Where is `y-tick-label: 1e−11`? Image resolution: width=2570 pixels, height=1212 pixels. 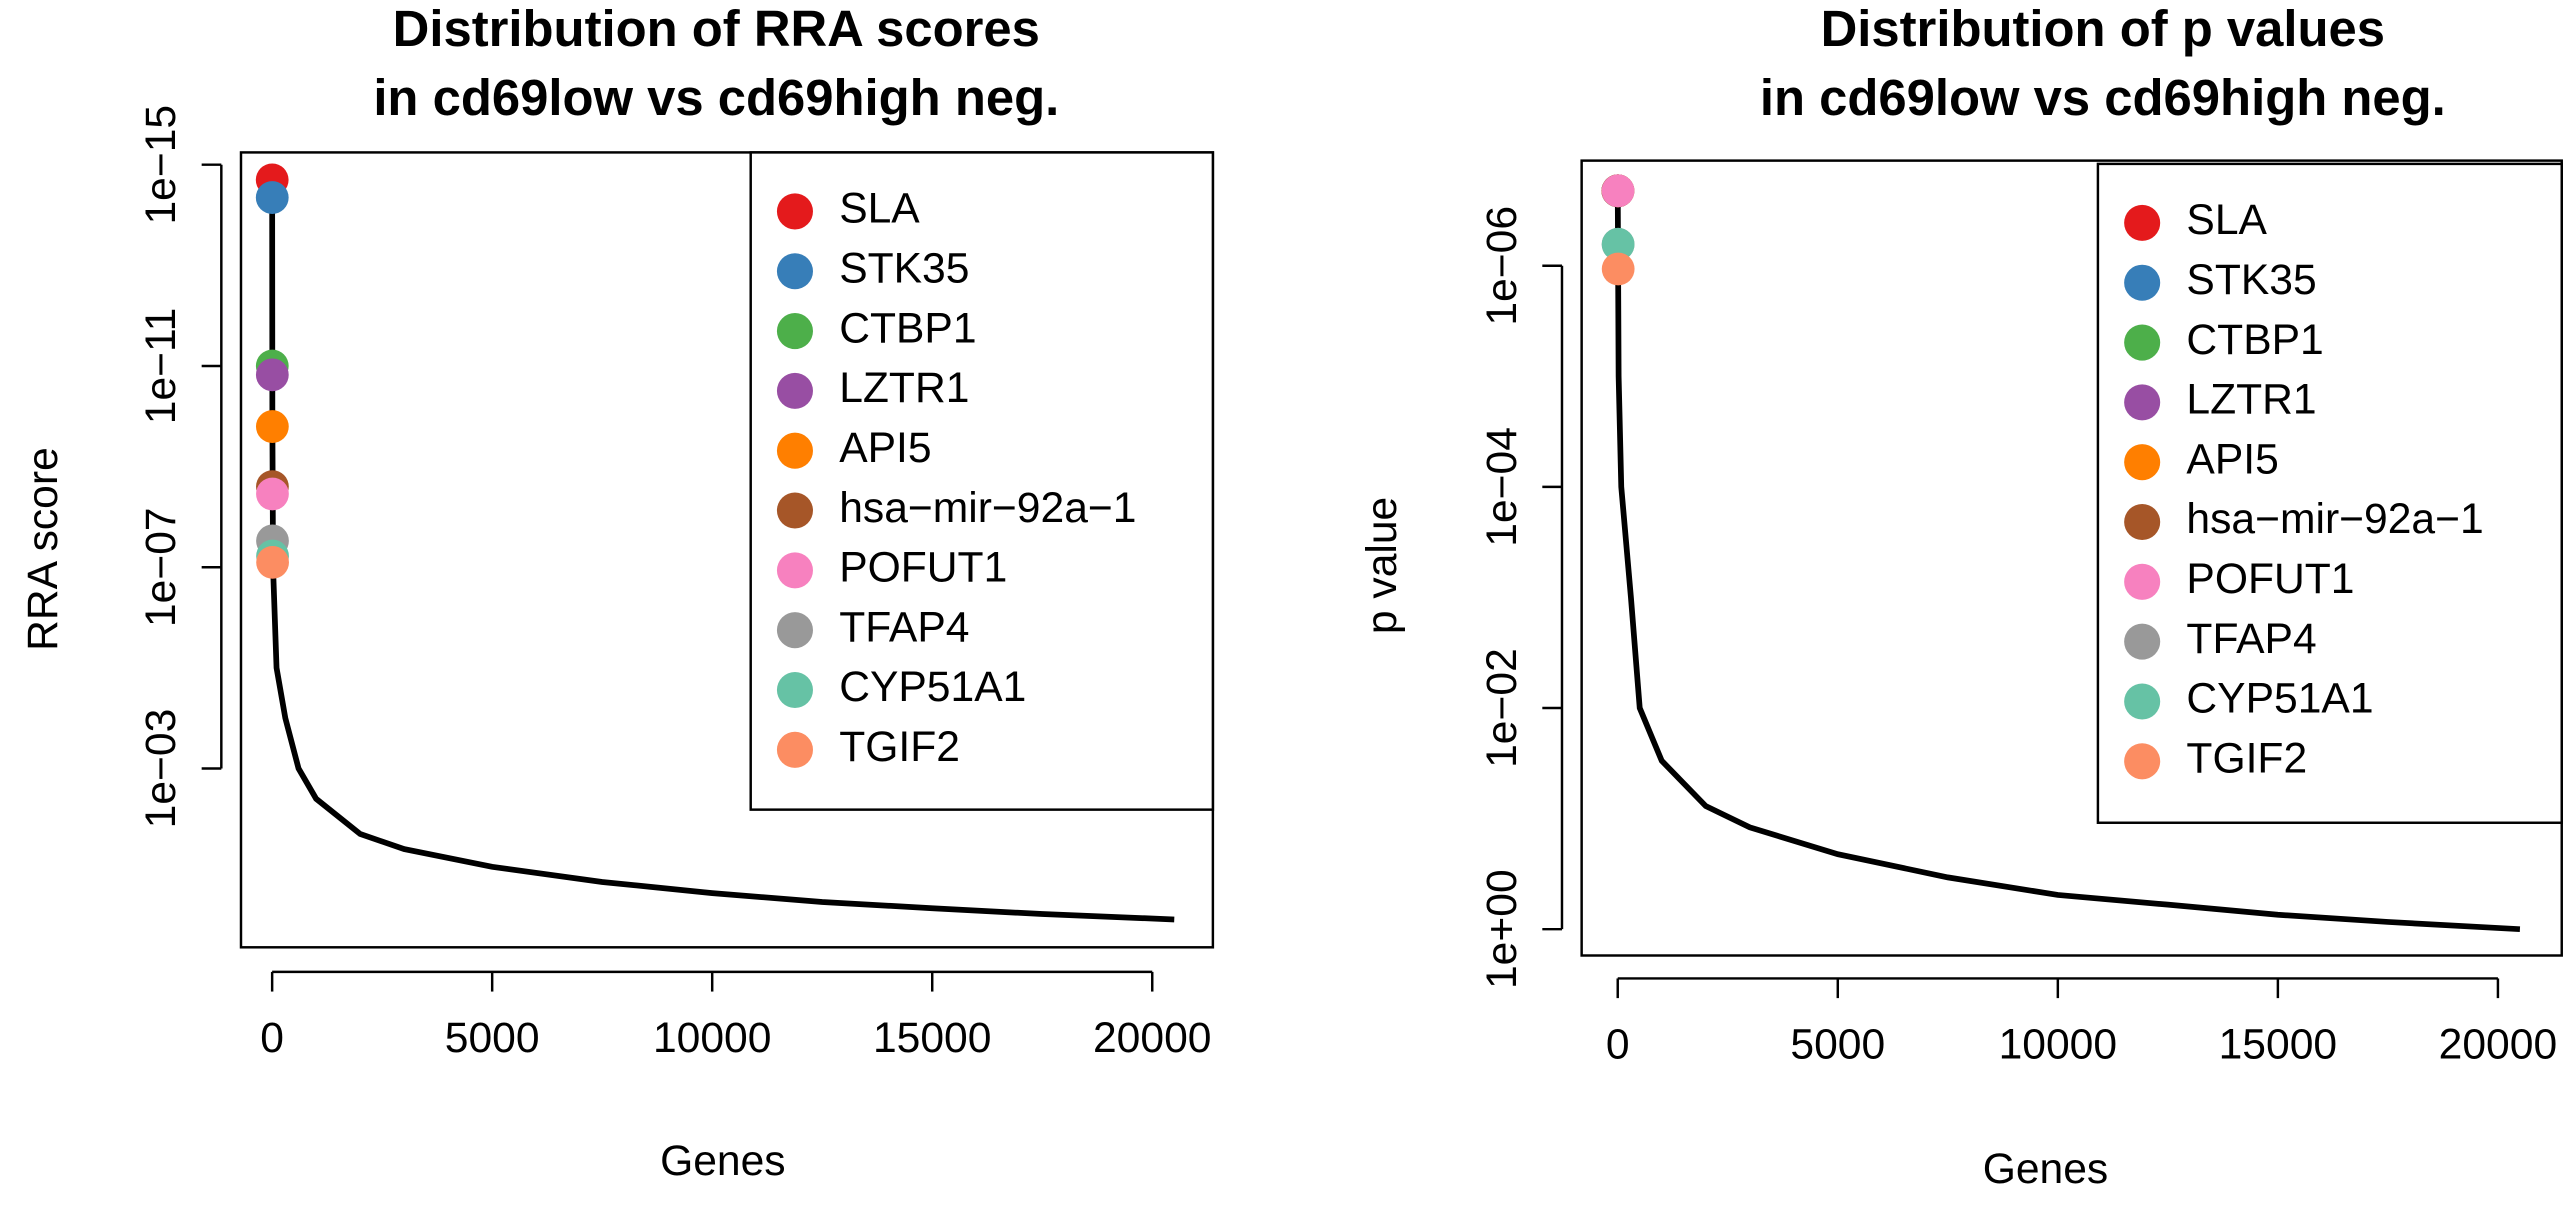
y-tick-label: 1e−11 is located at coordinates (161, 366).